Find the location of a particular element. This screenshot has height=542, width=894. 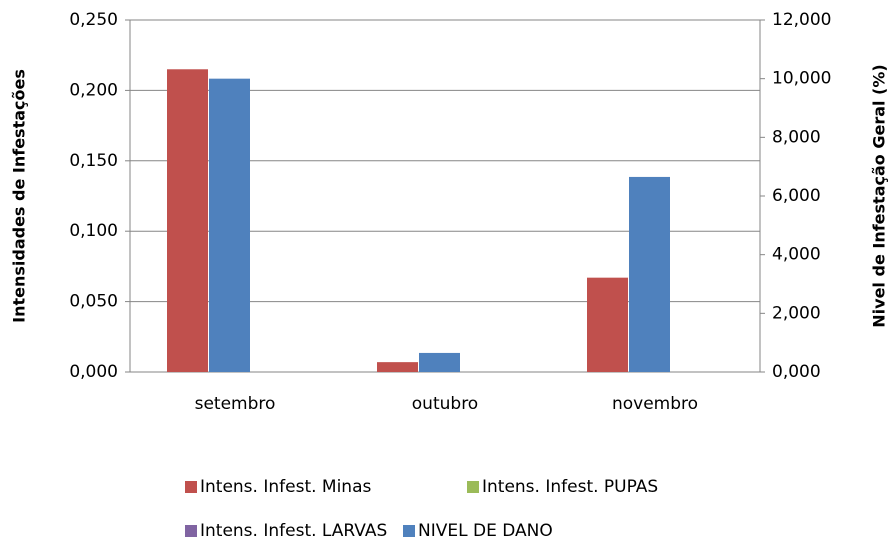

y-tick-label: 0,250 is located at coordinates (93, 20).